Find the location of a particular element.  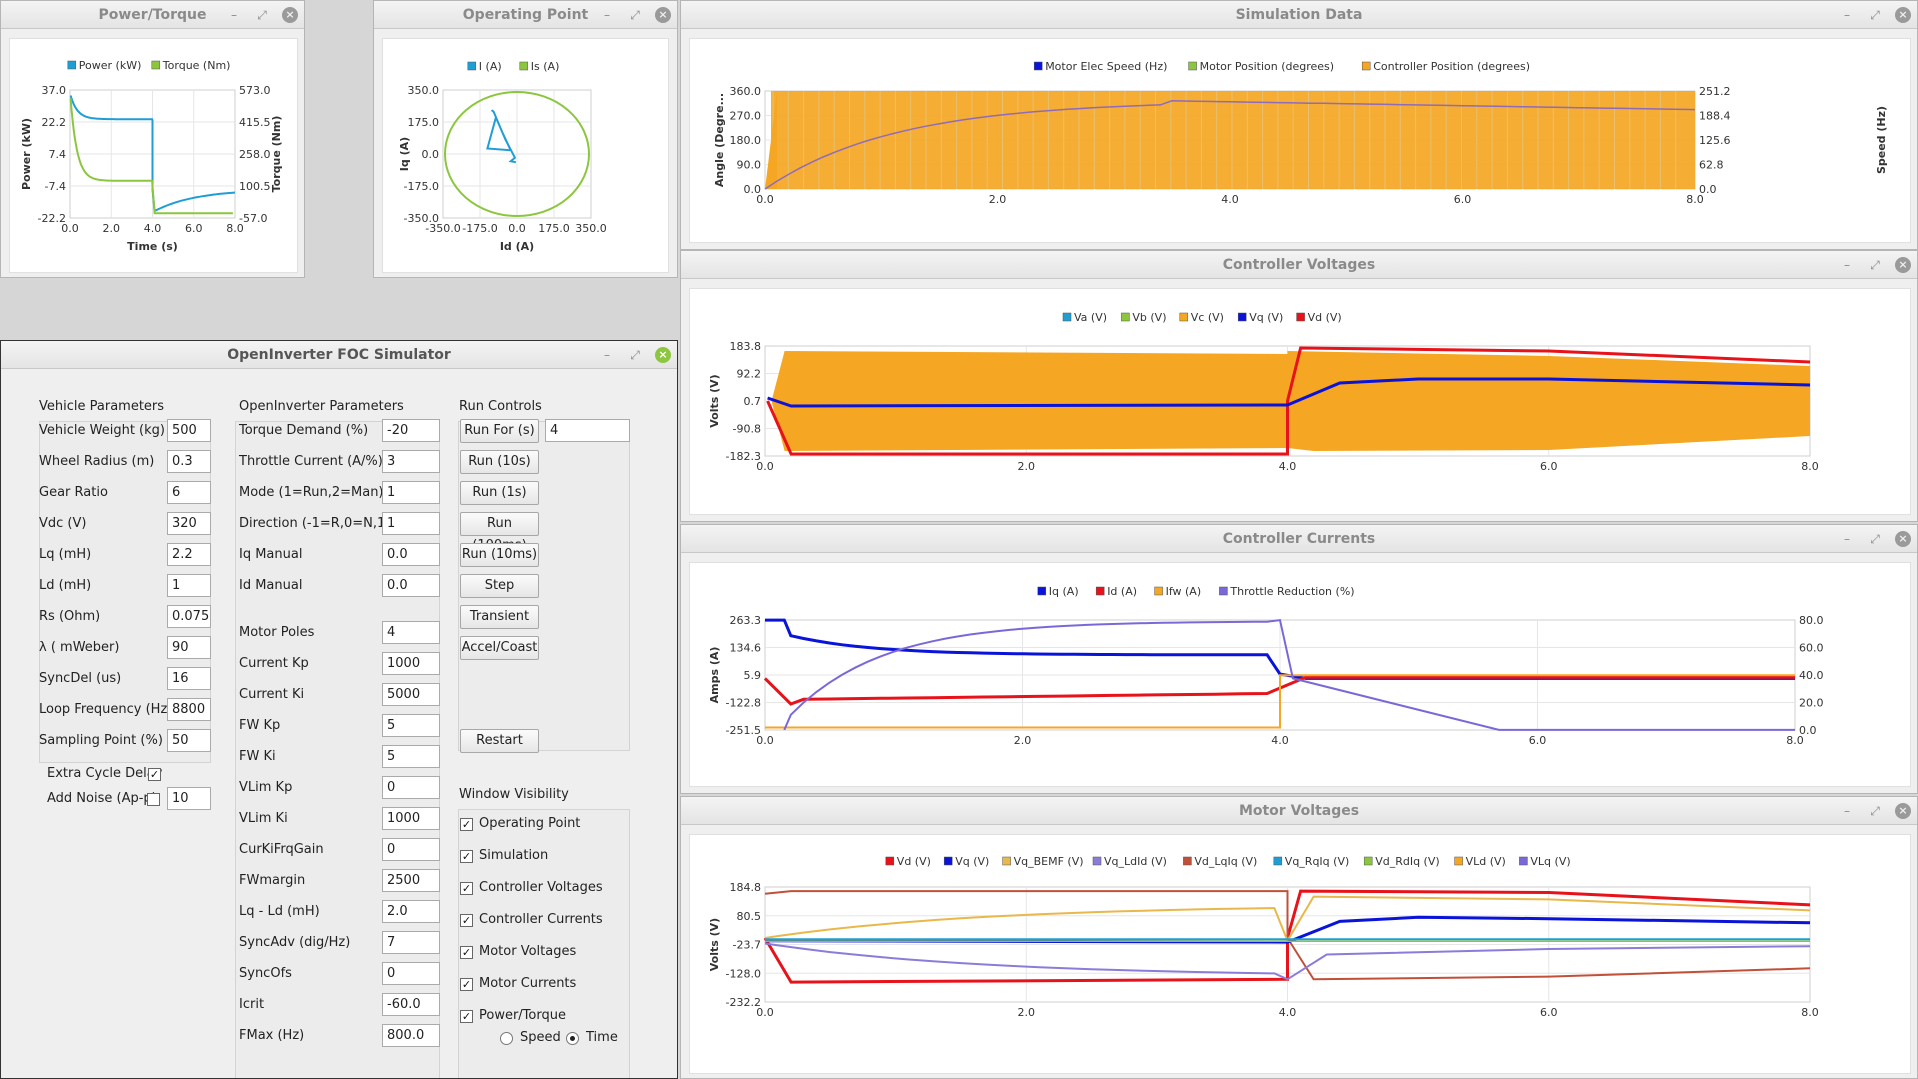

vehicle-field-input: 320 is located at coordinates (189, 523).